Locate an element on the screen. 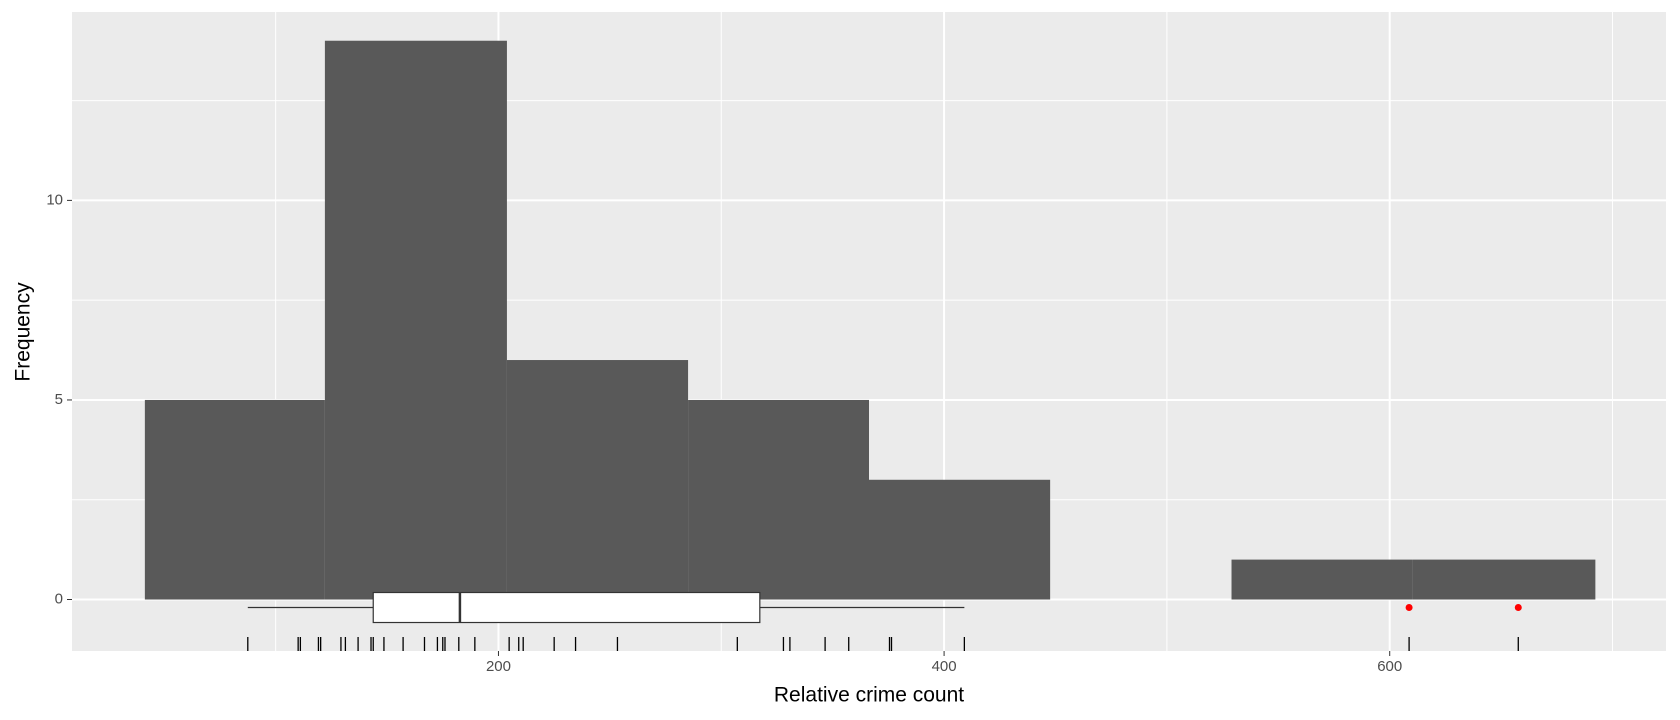 This screenshot has width=1680, height=720. y-tick-label: 5 is located at coordinates (59, 399).